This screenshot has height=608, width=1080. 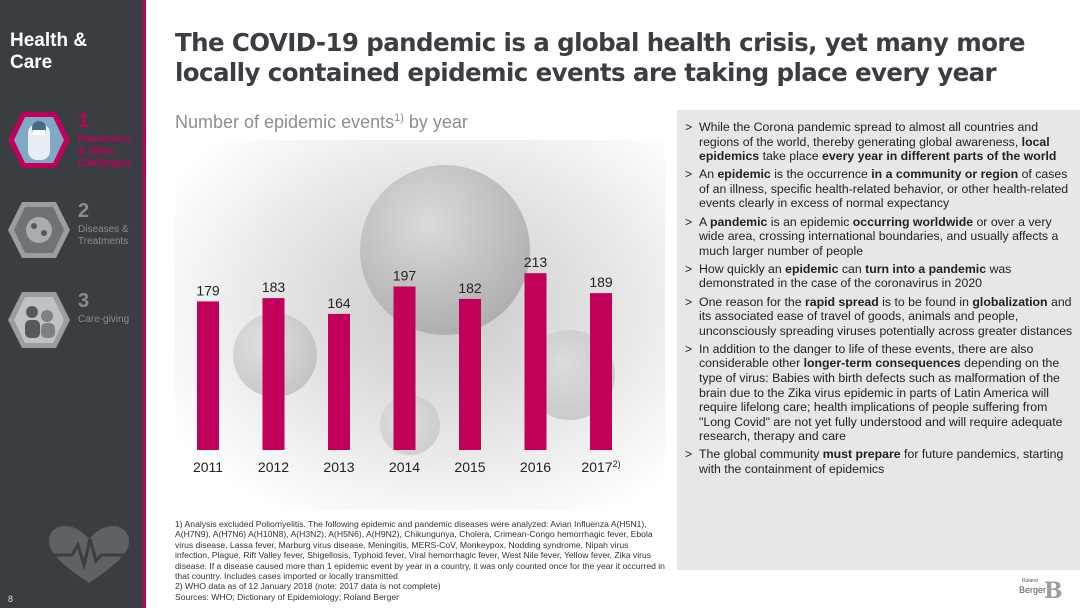 I want to click on caregiver-photo-icon, so click(x=39, y=320).